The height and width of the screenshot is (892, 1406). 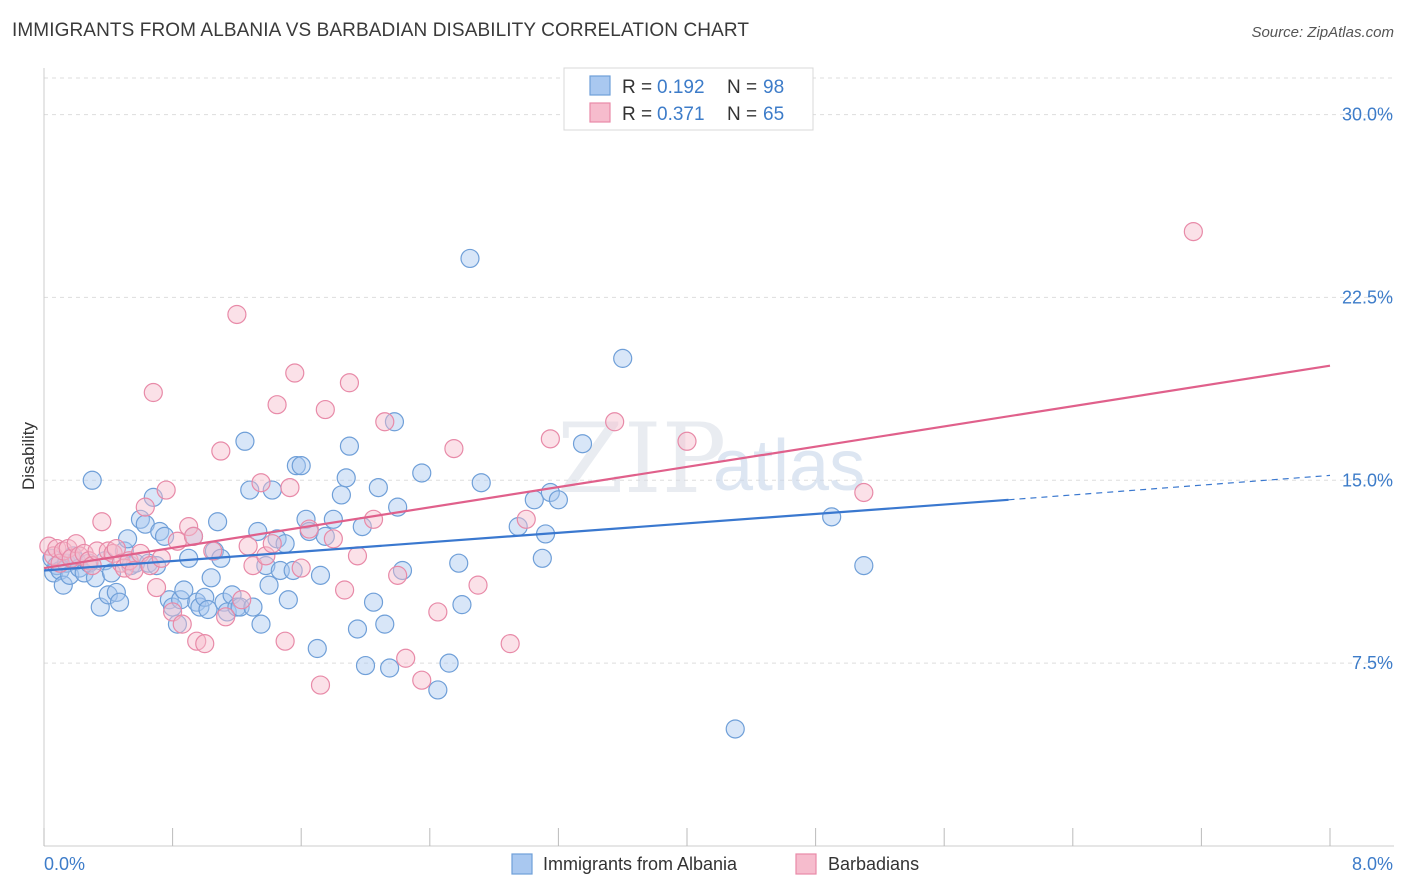 I want to click on x-tick-label: 0.0%, so click(x=64, y=864).